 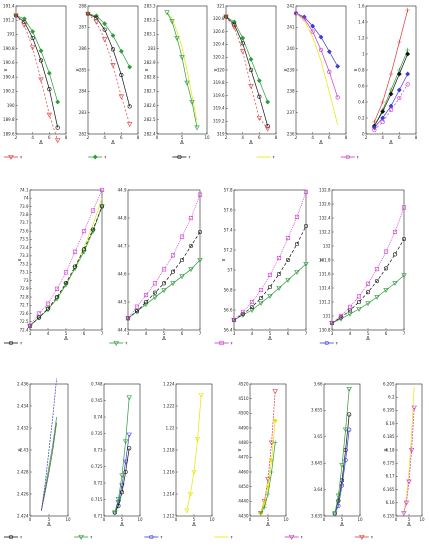 What do you see at coordinates (98, 416) in the screenshot?
I see `y-tick-label: 0.74` at bounding box center [98, 416].